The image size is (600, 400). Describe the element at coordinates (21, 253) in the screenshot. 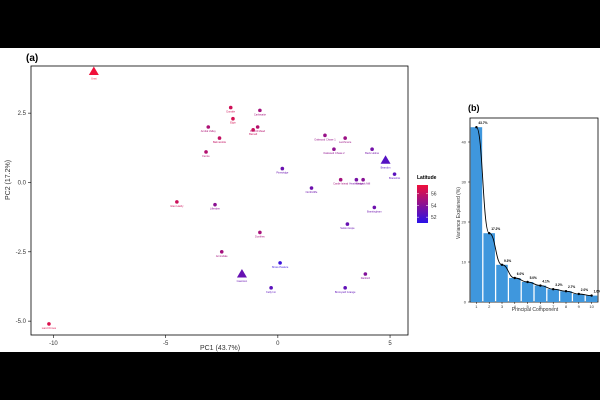

I see `scatter-y-tick-label: -2.5` at that location.